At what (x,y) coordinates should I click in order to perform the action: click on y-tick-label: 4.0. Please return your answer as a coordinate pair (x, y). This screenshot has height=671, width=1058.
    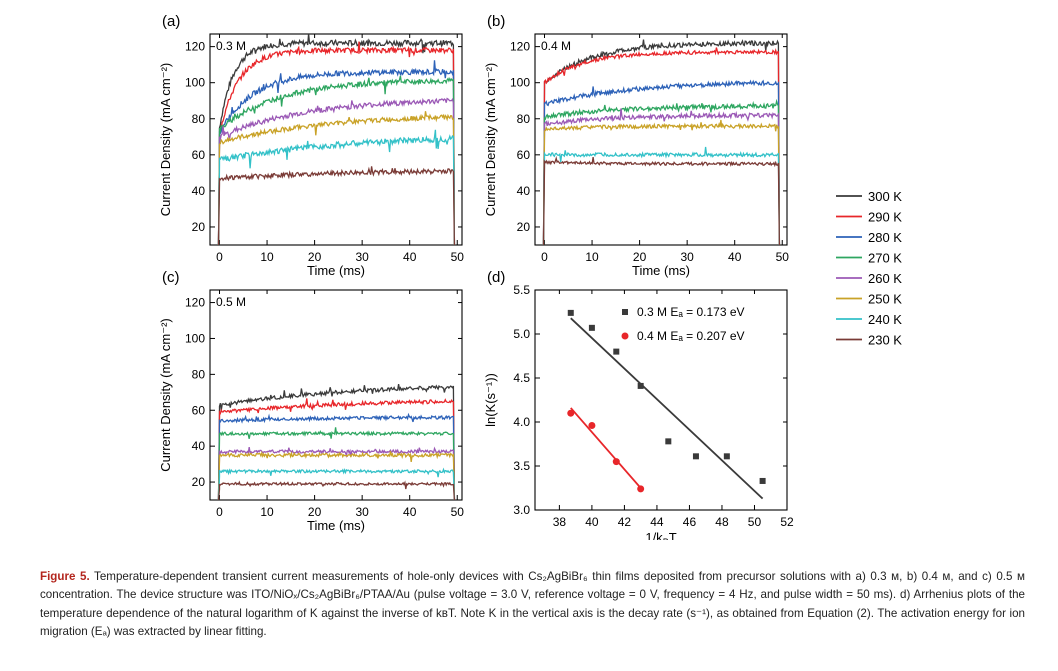
    Looking at the image, I should click on (521, 422).